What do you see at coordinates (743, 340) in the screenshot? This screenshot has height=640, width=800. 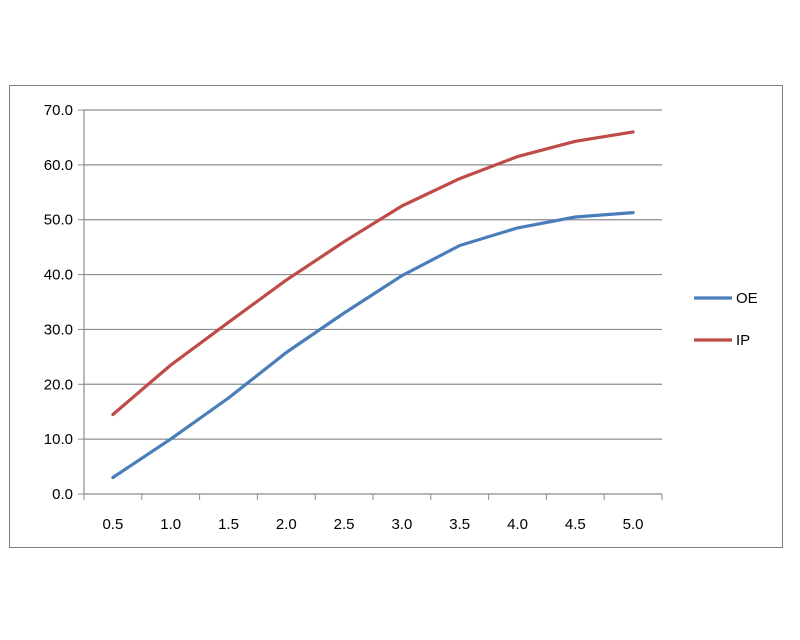 I see `legend-label-ip: IP` at bounding box center [743, 340].